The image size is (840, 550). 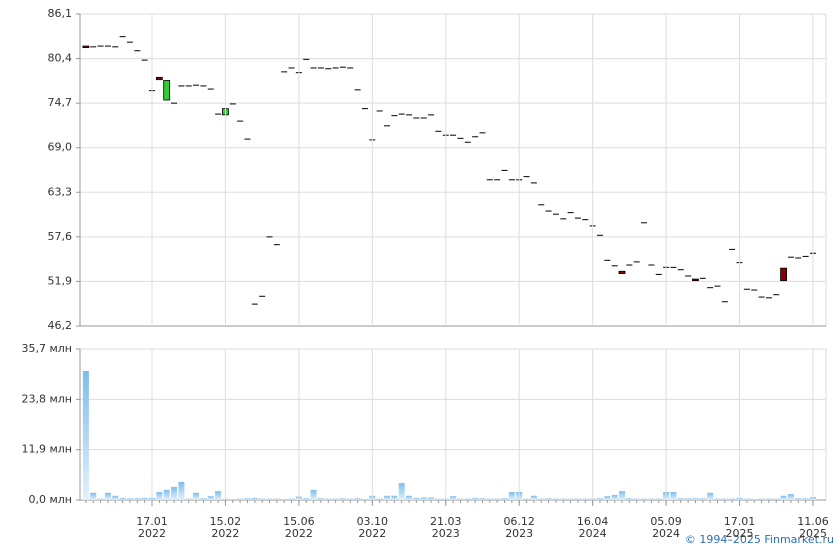 What do you see at coordinates (50, 499) in the screenshot?
I see `y-tick-label: 0,0 млн` at bounding box center [50, 499].